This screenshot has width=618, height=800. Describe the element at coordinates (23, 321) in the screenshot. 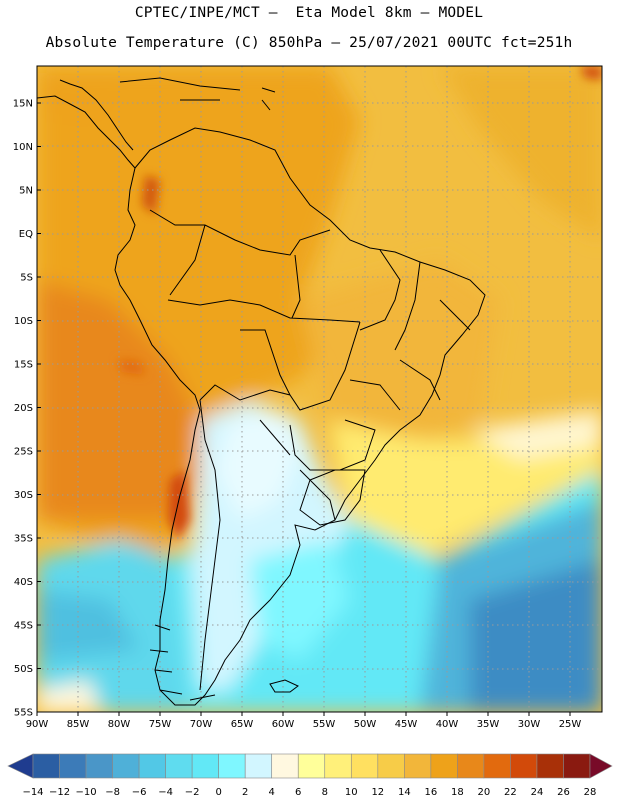

I see `lat-label: 10S` at that location.